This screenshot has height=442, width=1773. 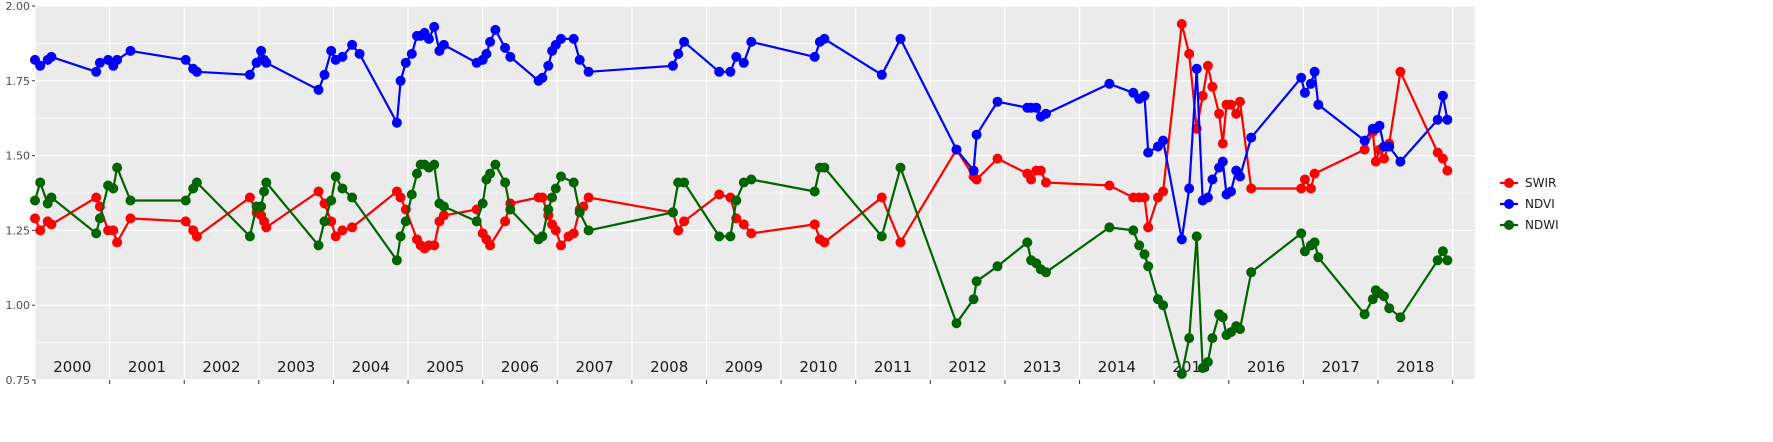 What do you see at coordinates (669, 367) in the screenshot?
I see `year-label: 2008` at bounding box center [669, 367].